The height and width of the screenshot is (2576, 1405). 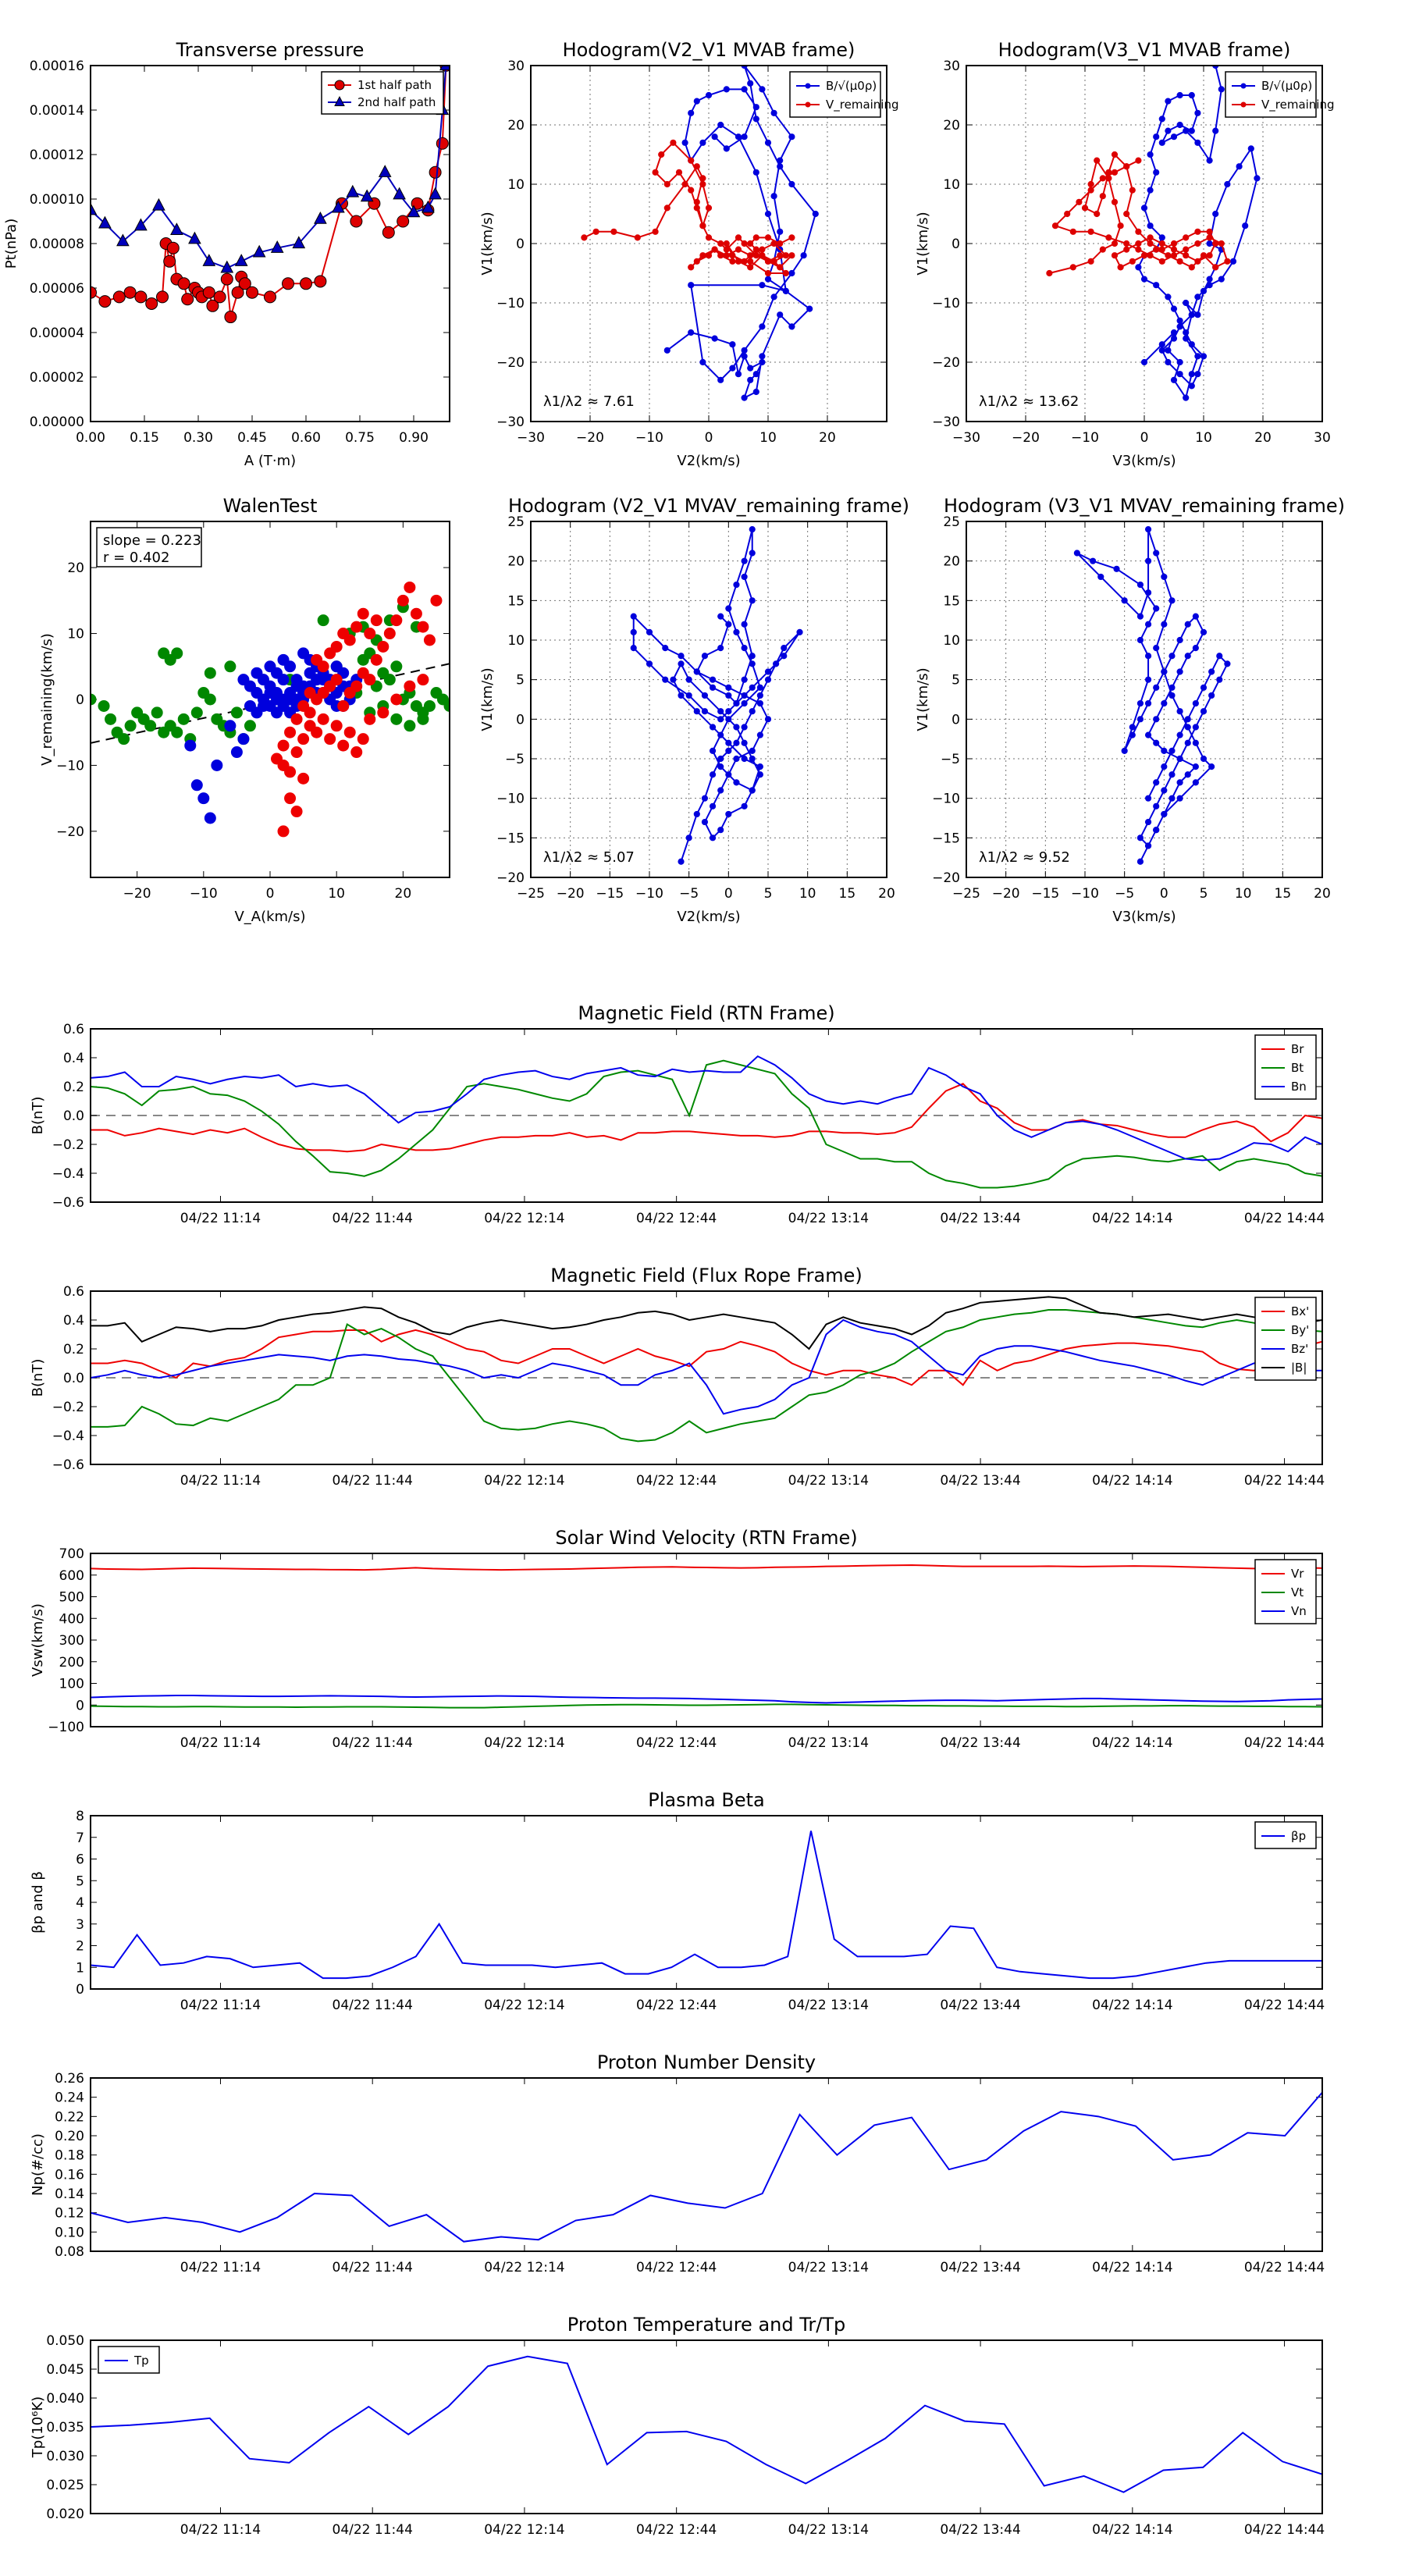 I want to click on series-Np-line, so click(x=707, y=2167).